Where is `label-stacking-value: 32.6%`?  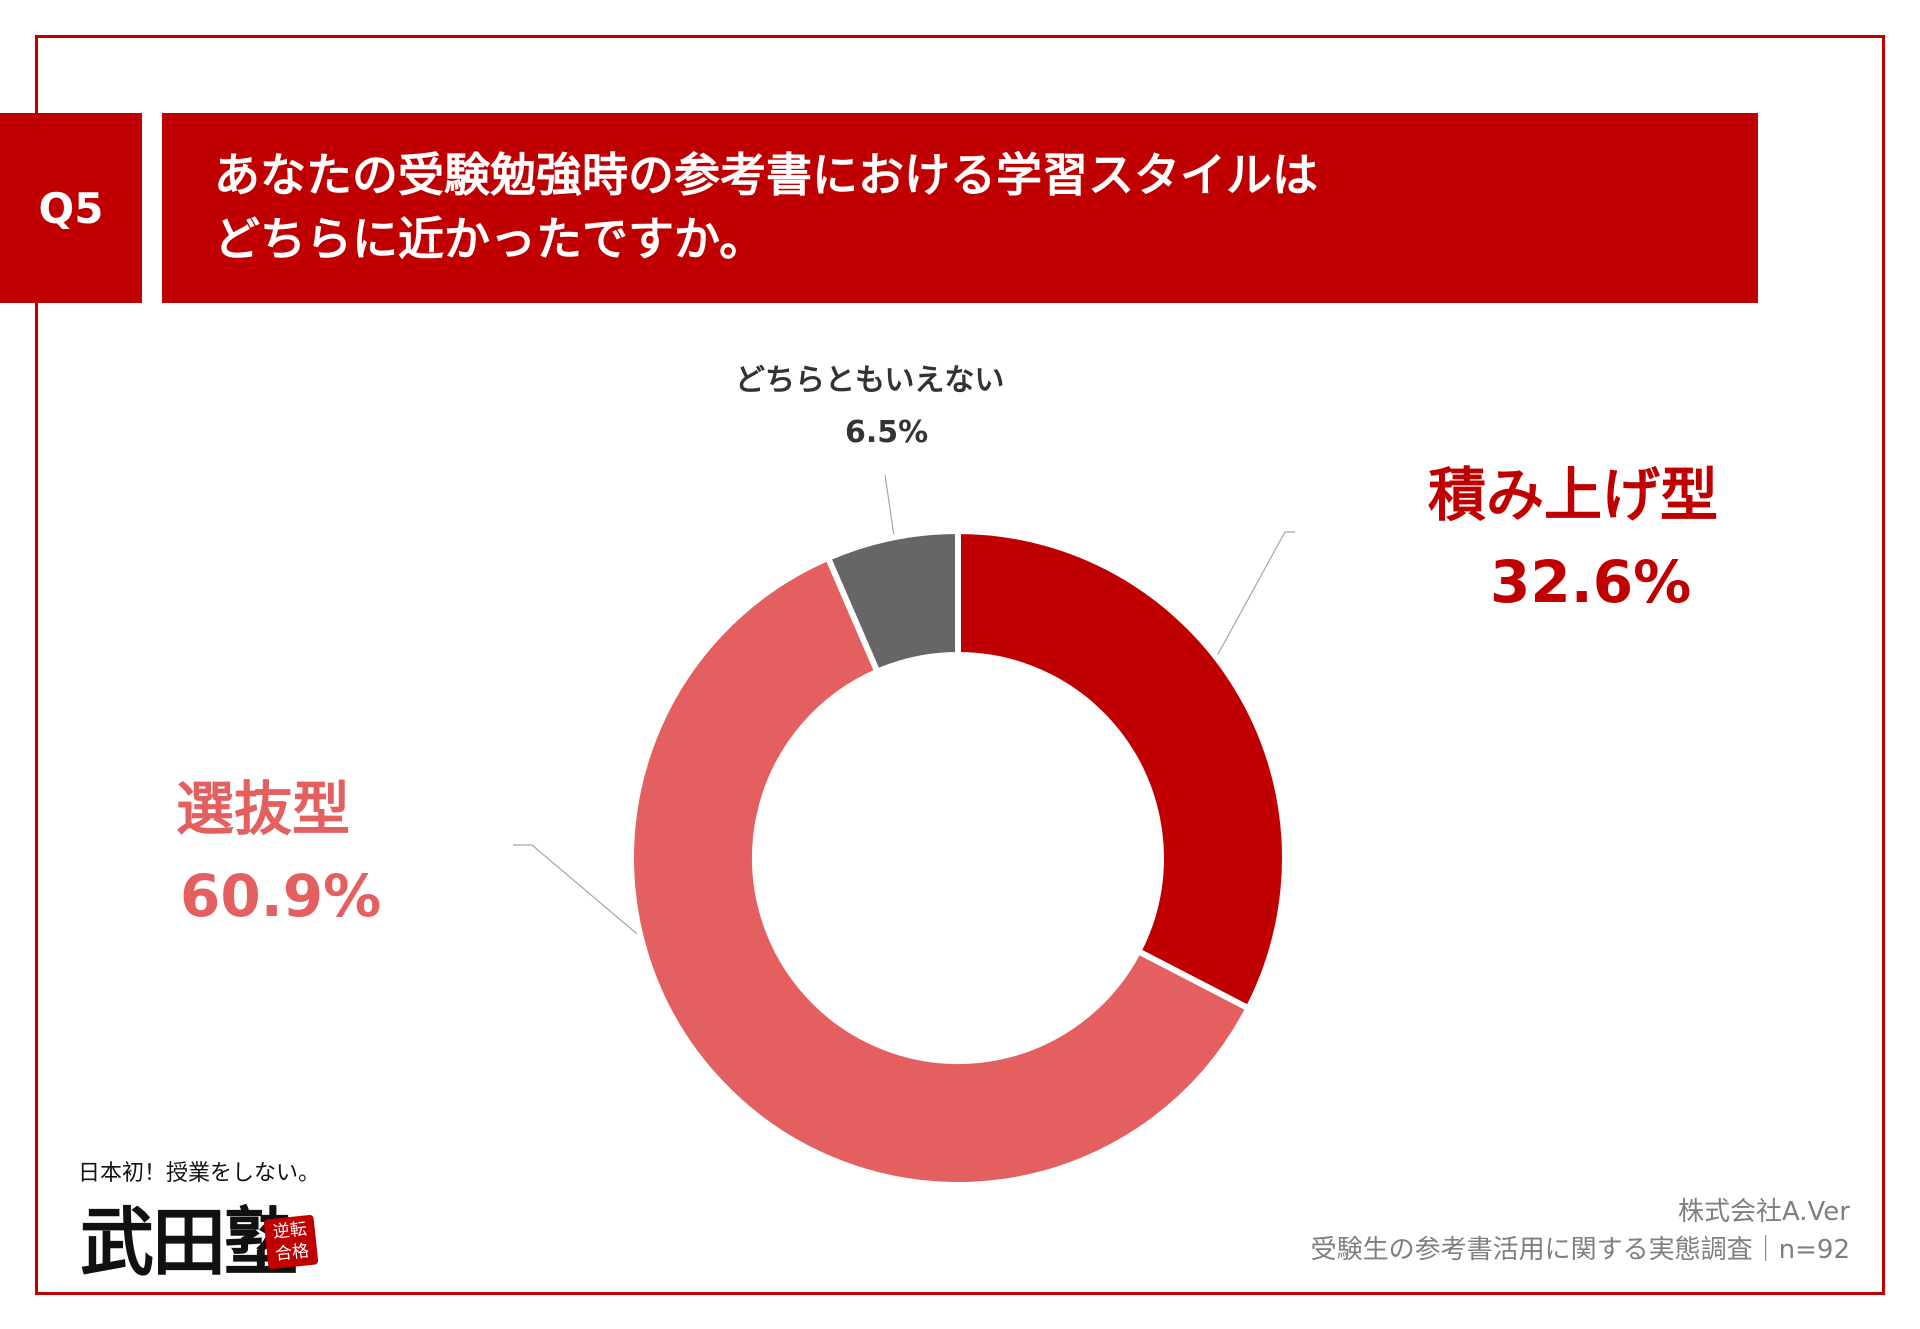 label-stacking-value: 32.6% is located at coordinates (1591, 582).